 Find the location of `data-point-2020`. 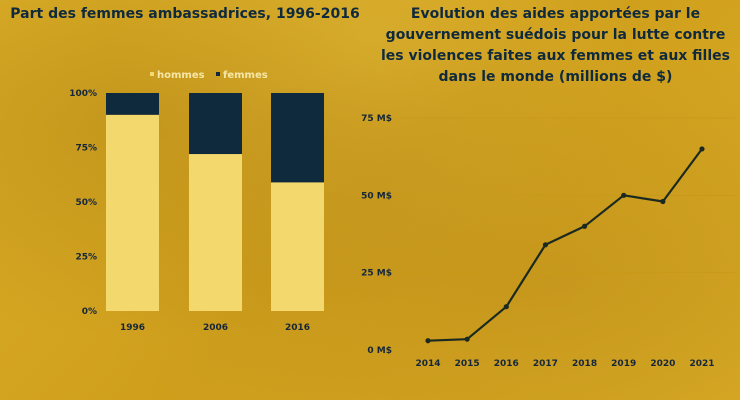

data-point-2020 is located at coordinates (663, 201).